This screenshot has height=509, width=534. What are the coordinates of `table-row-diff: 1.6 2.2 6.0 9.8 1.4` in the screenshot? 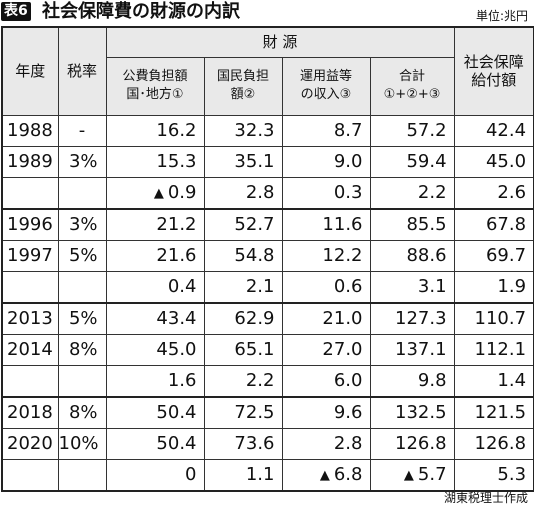 It's located at (267, 380).